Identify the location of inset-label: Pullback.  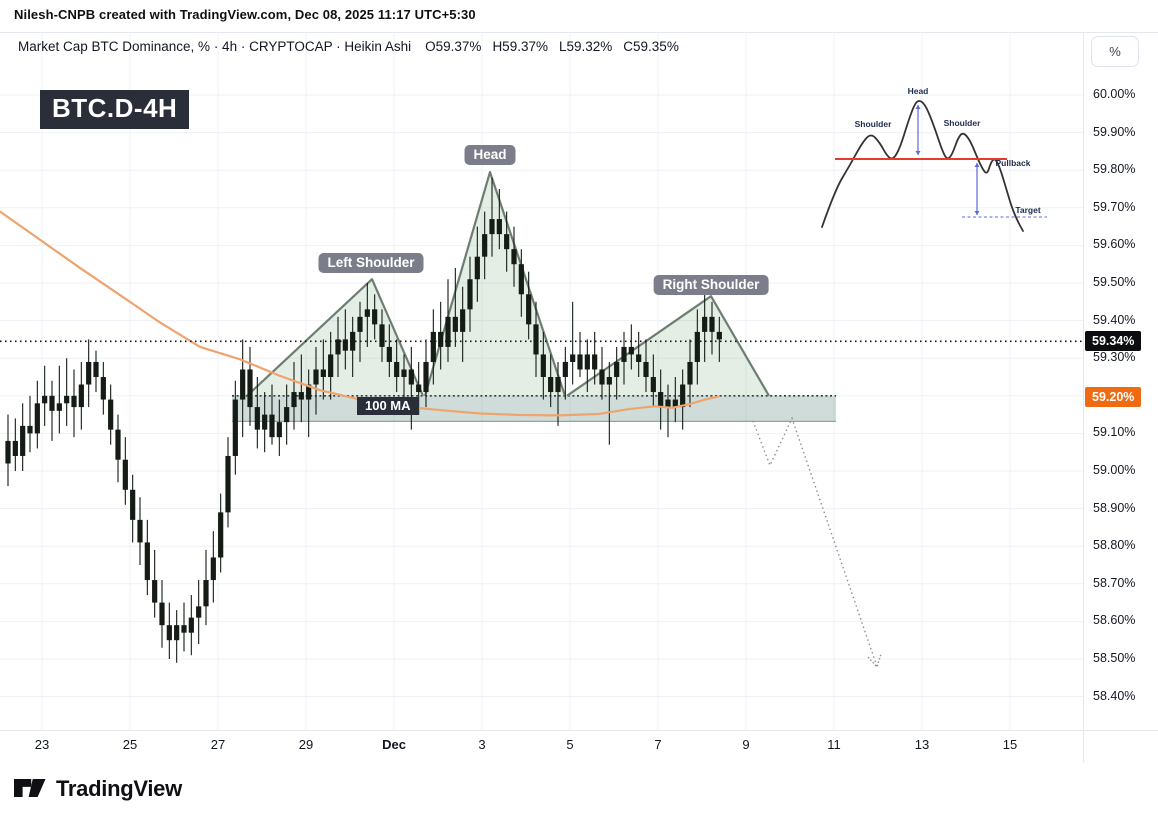
(1013, 163).